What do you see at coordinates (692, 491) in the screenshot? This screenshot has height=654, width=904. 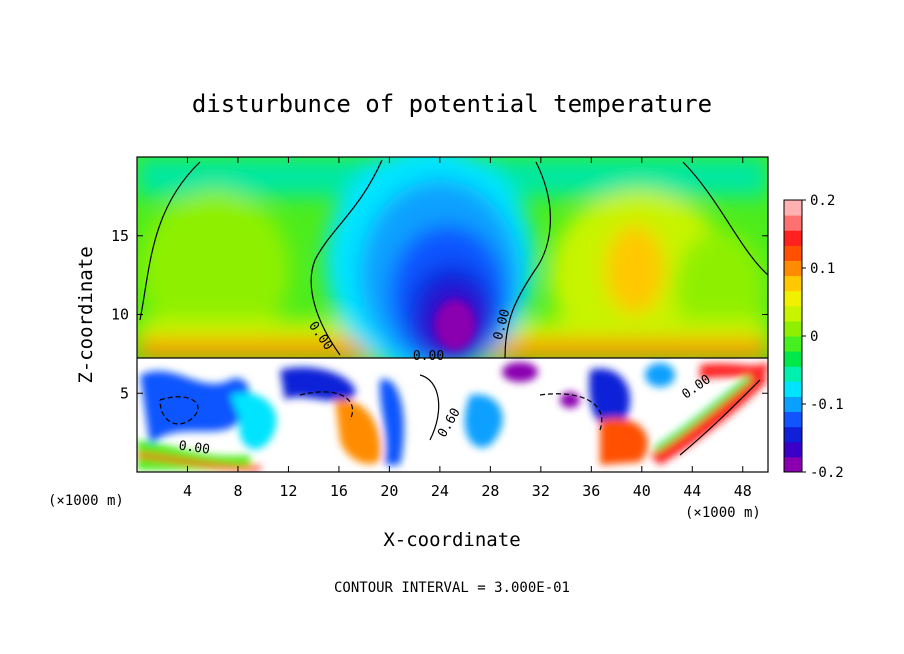 I see `x-tick-label: 44` at bounding box center [692, 491].